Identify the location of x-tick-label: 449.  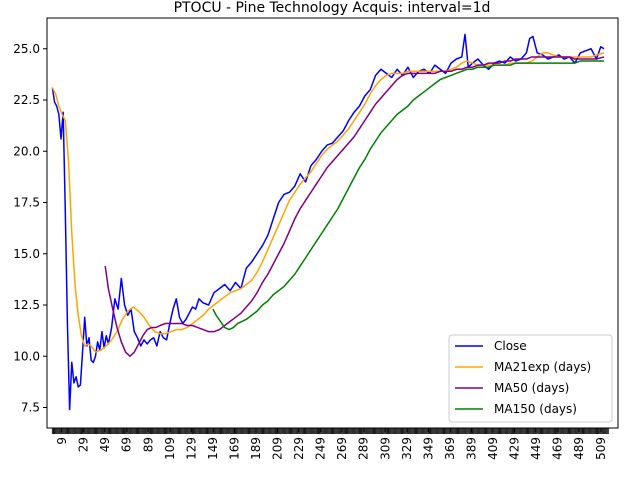
(536, 448).